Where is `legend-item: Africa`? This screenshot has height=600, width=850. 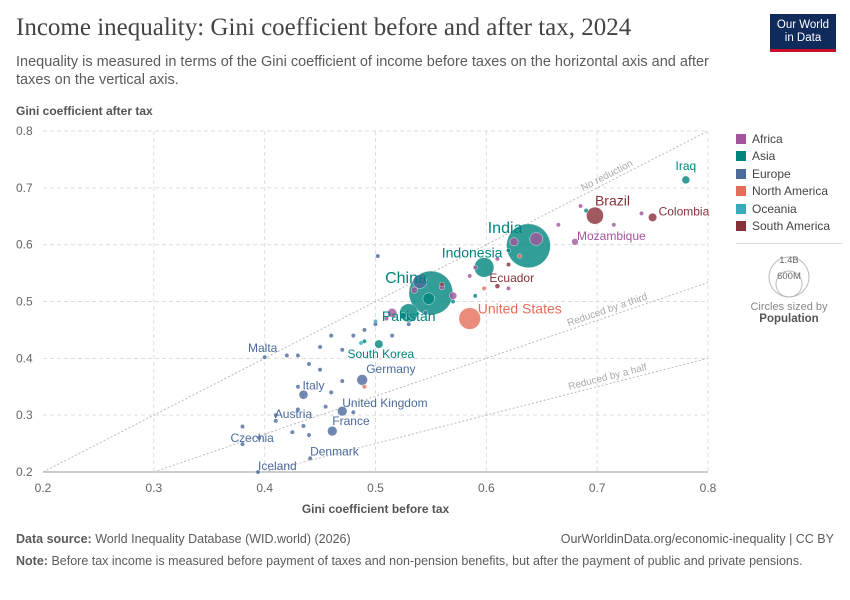
legend-item: Africa is located at coordinates (783, 139).